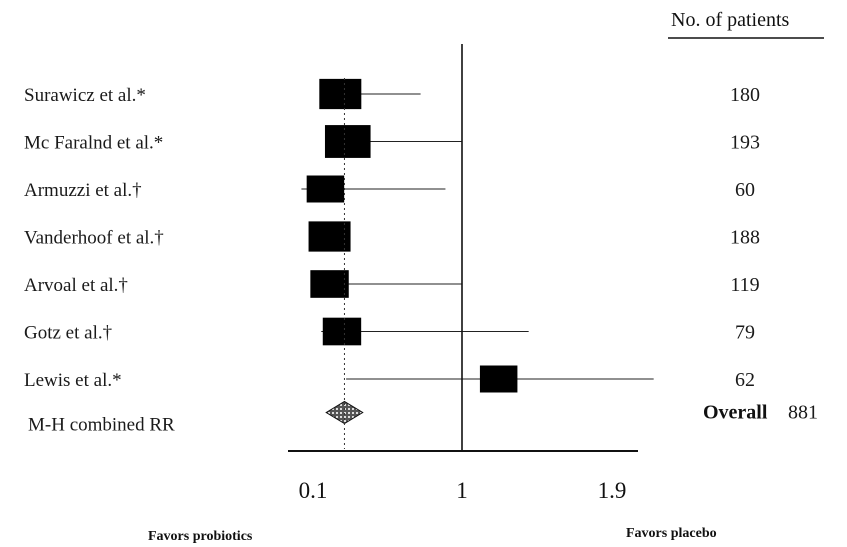 The image size is (847, 547). What do you see at coordinates (671, 533) in the screenshot?
I see `favors-right-label: Favors placebo` at bounding box center [671, 533].